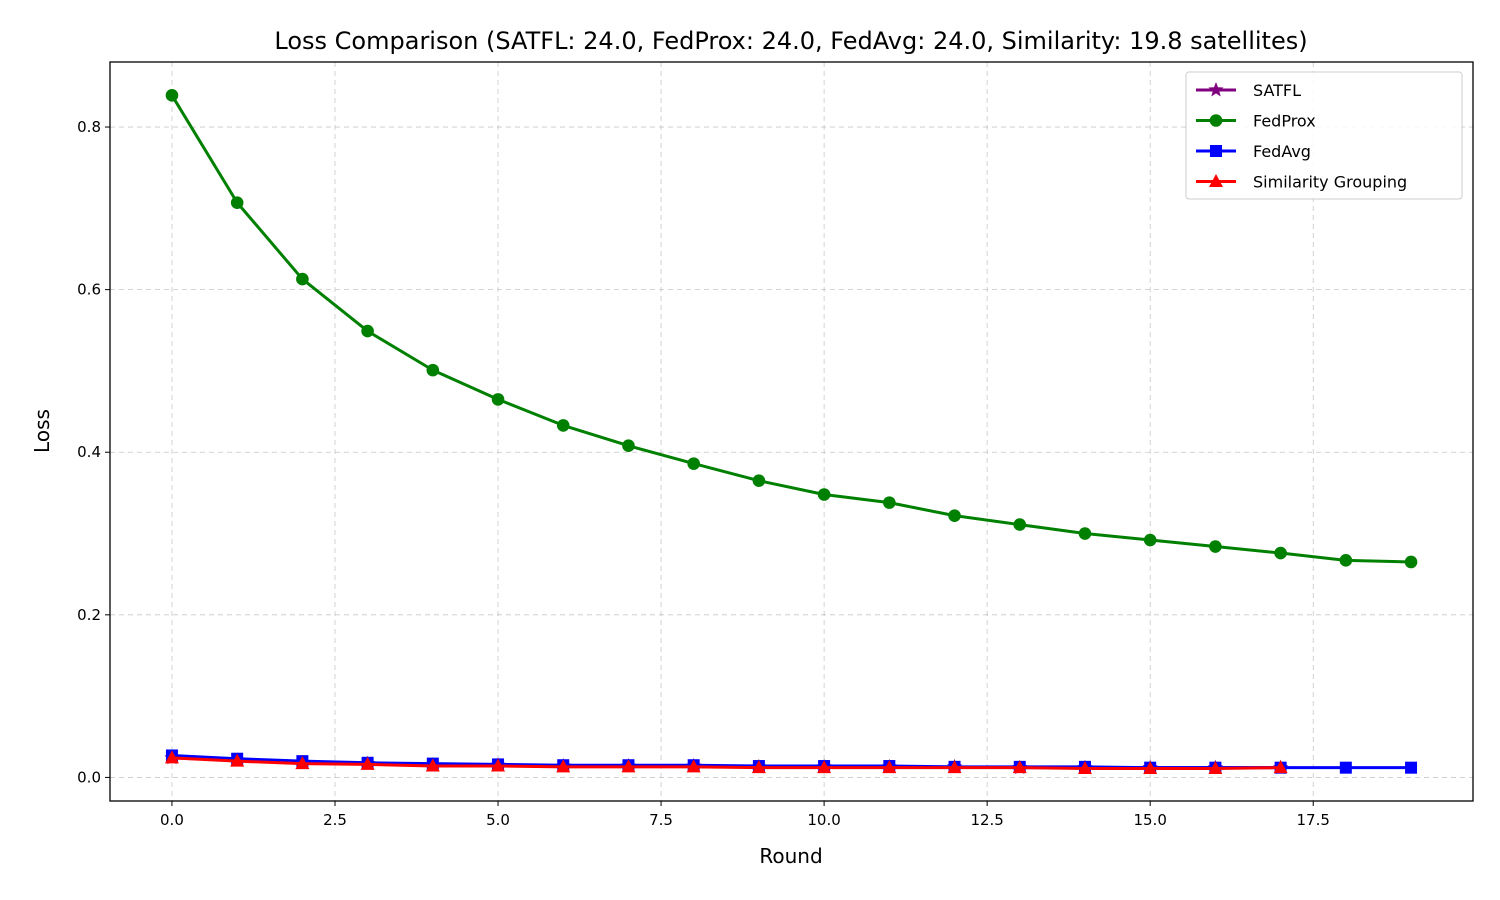 This screenshot has width=1500, height=900. What do you see at coordinates (89, 452) in the screenshot?
I see `y-tick-label: 0.4` at bounding box center [89, 452].